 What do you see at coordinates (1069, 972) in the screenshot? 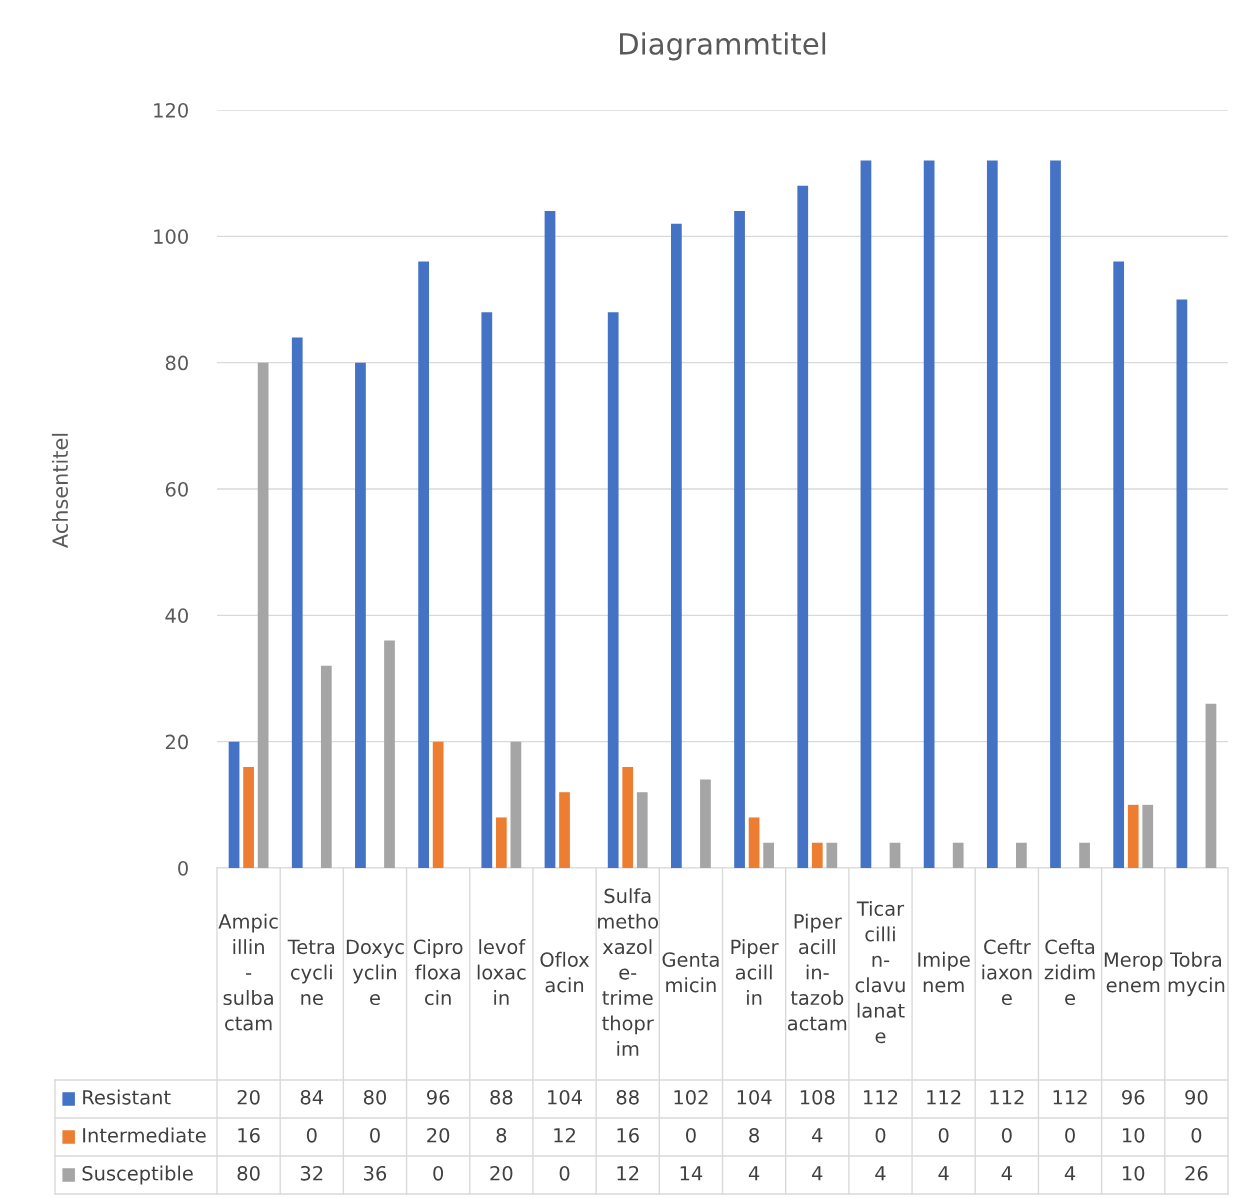
I see `x-tick-label: Ceftazidime` at bounding box center [1069, 972].